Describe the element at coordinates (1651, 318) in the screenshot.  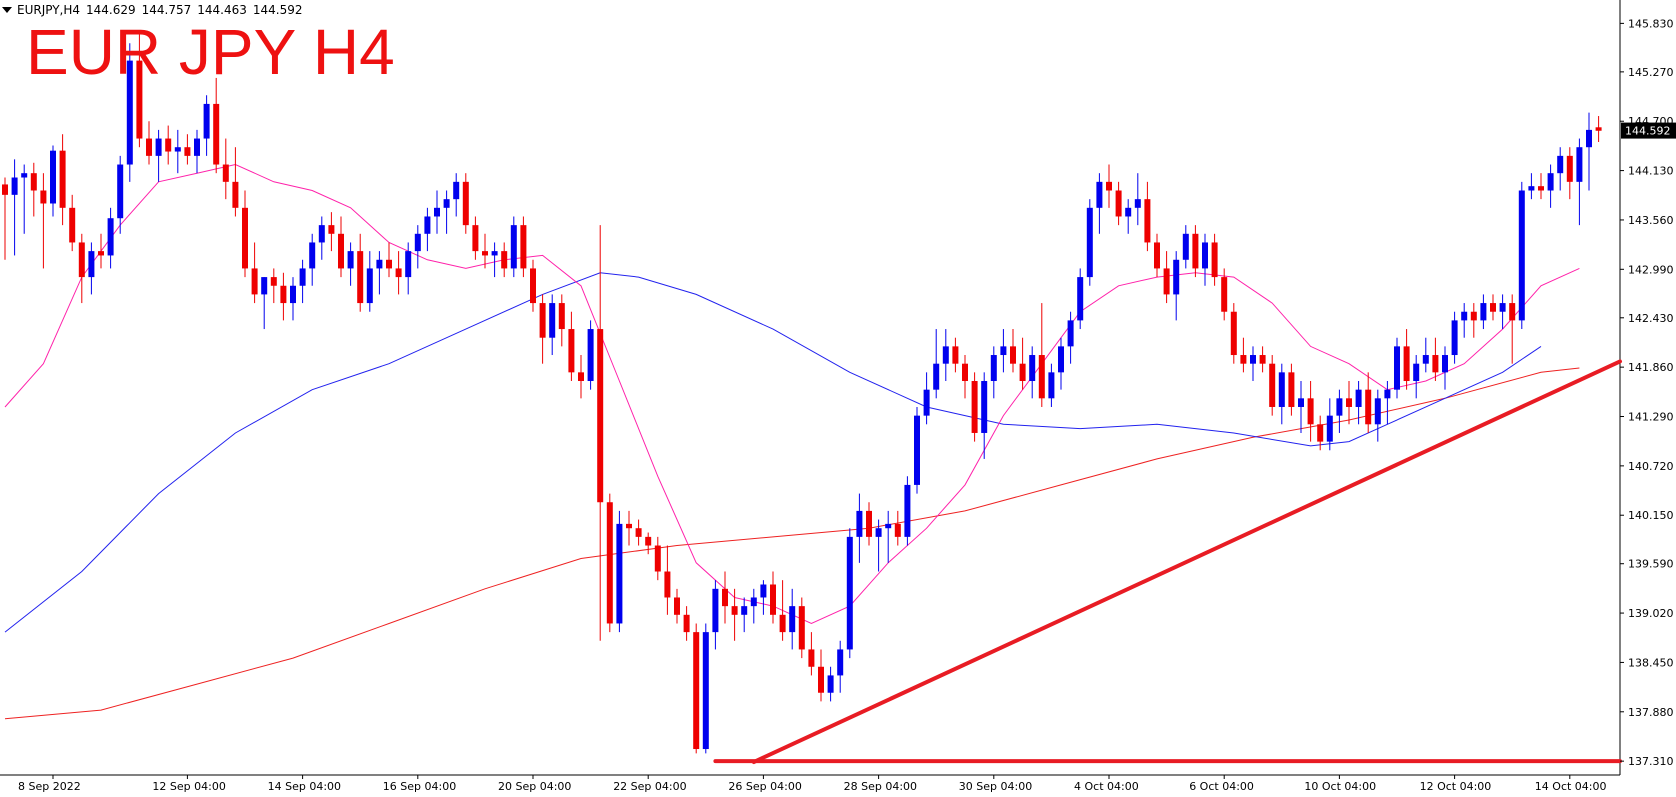
I see `price-tick-label: 142.430` at that location.